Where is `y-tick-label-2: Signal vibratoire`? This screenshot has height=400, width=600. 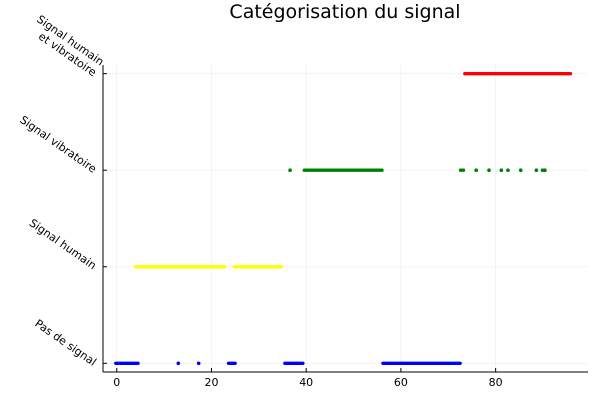 y-tick-label-2: Signal vibratoire is located at coordinates (58, 144).